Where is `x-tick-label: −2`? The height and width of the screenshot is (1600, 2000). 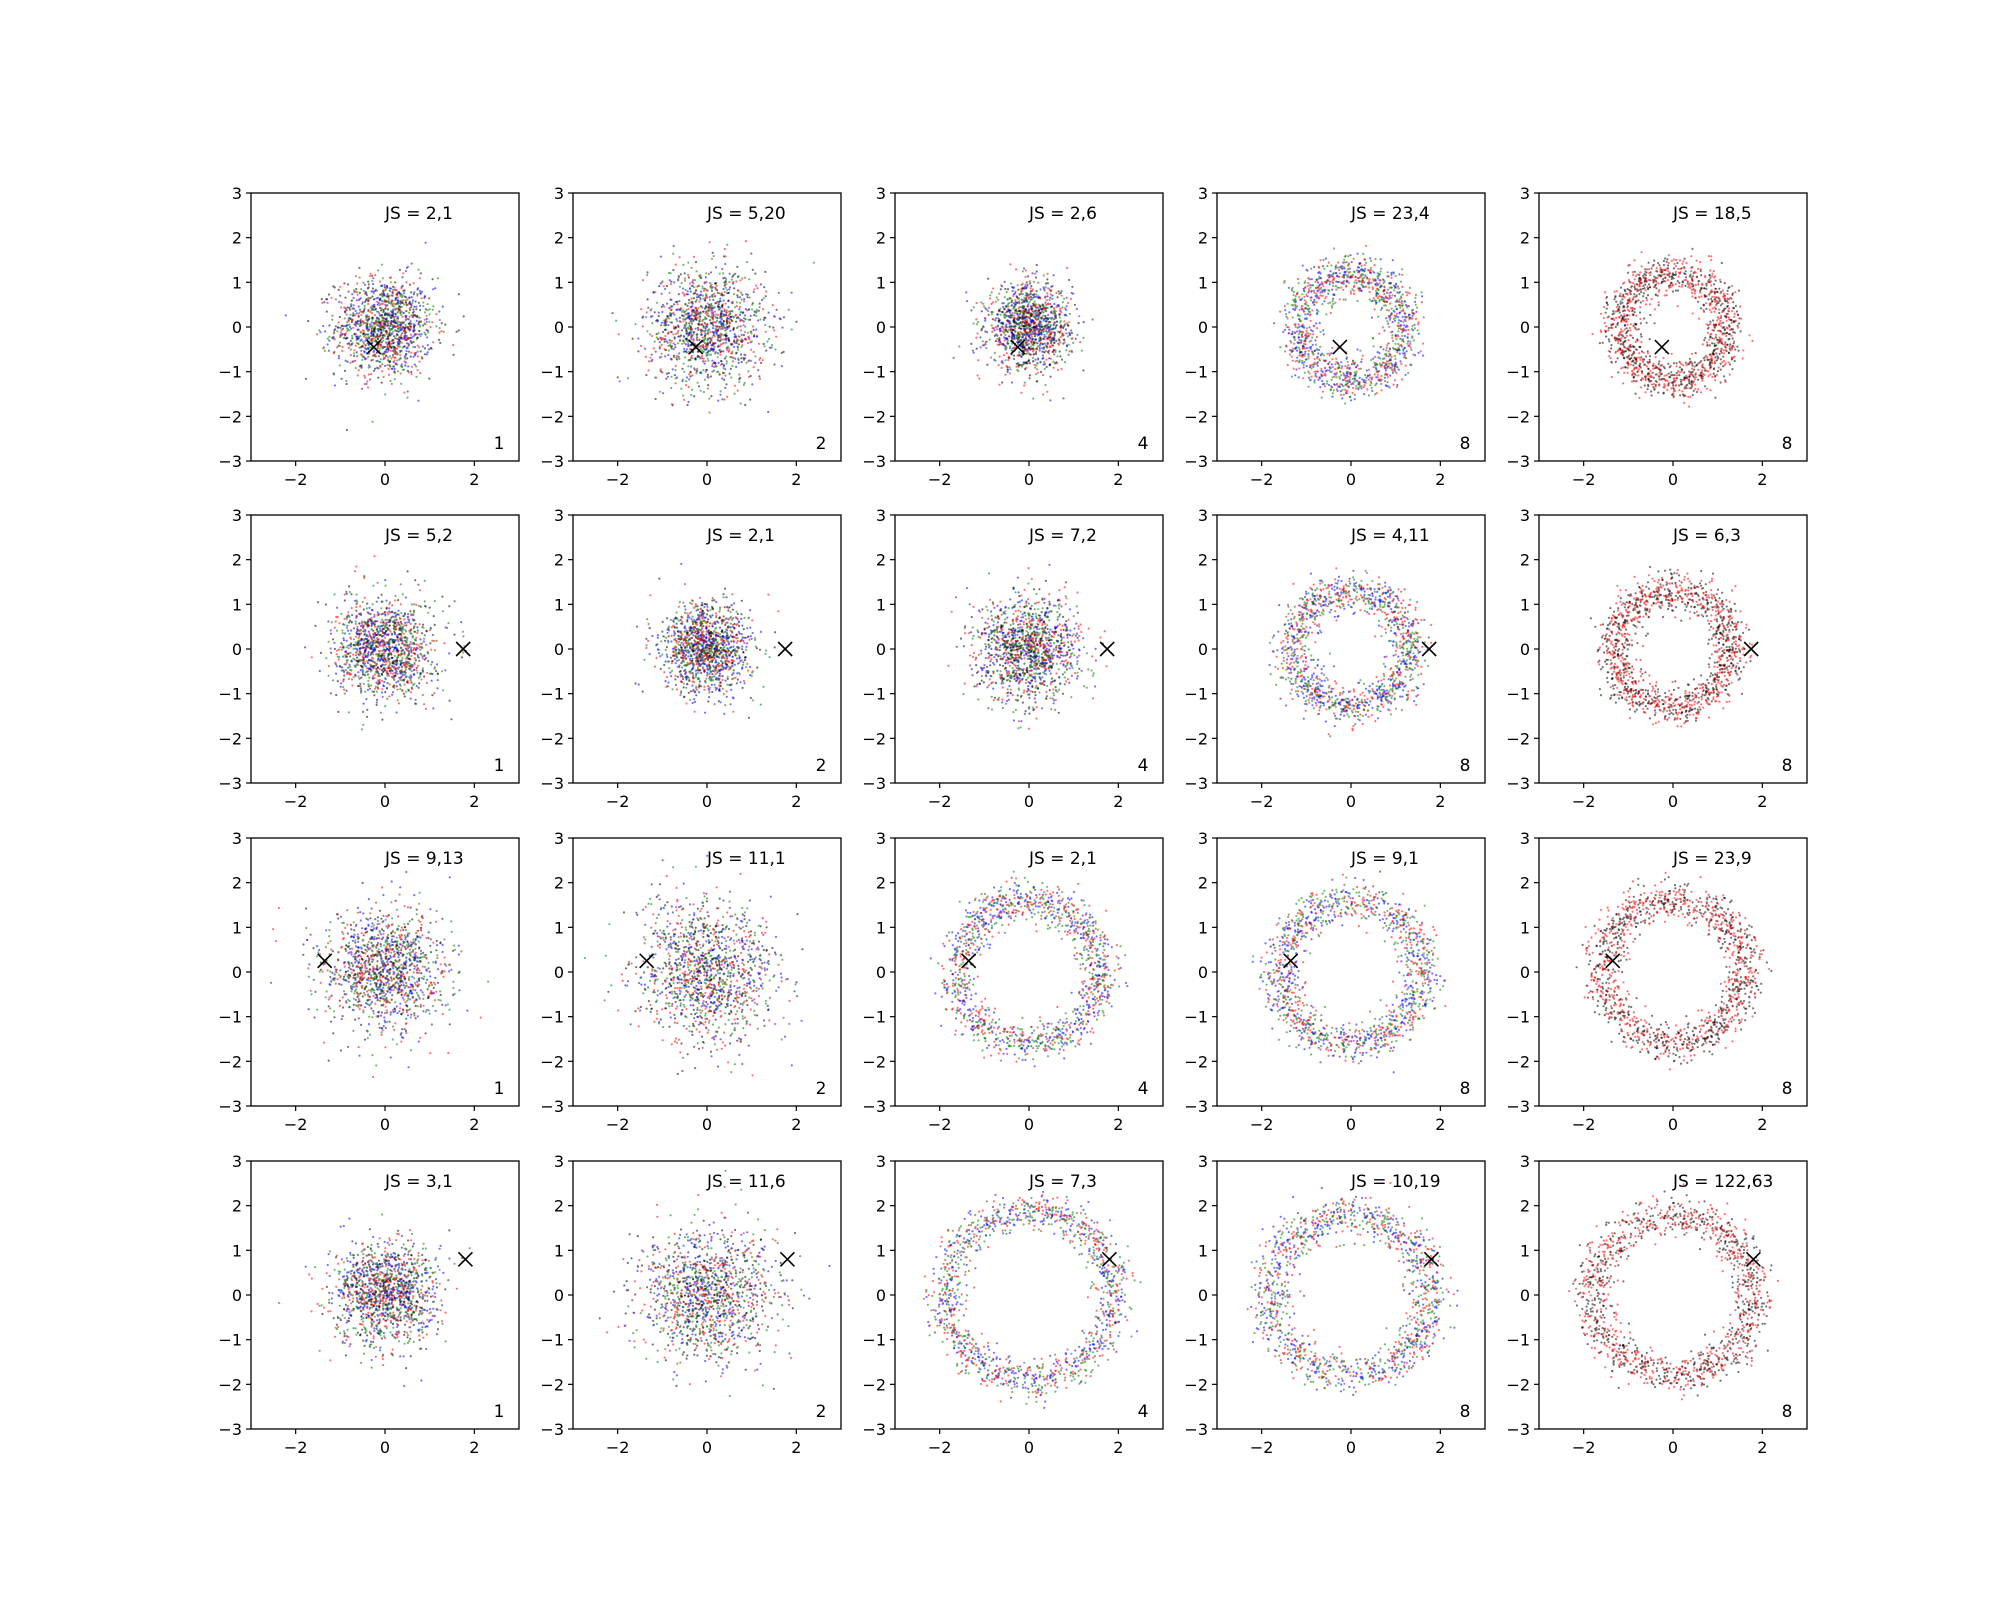 x-tick-label: −2 is located at coordinates (618, 479).